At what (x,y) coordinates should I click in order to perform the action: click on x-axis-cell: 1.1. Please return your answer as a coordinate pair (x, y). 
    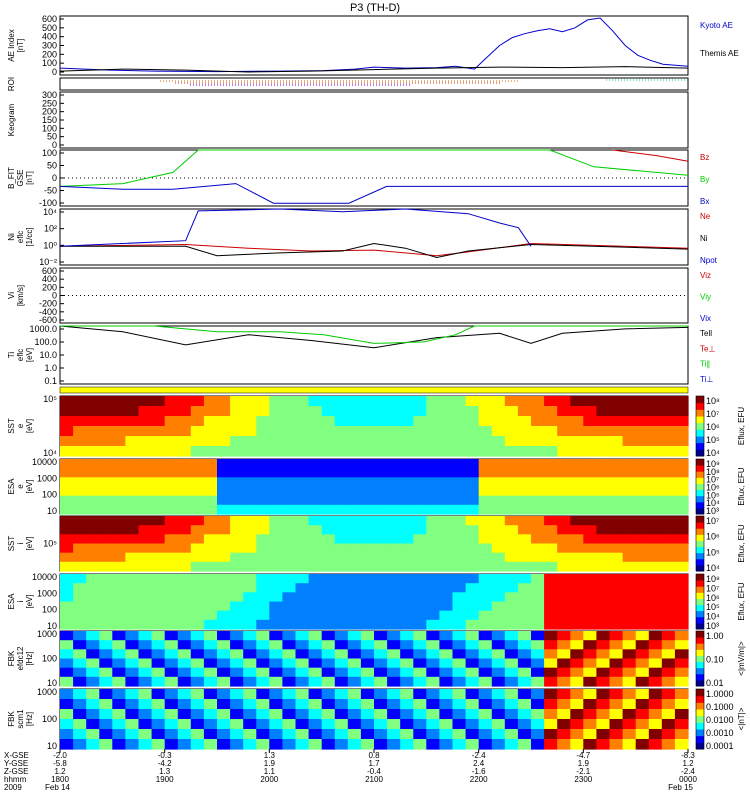
    Looking at the image, I should click on (270, 771).